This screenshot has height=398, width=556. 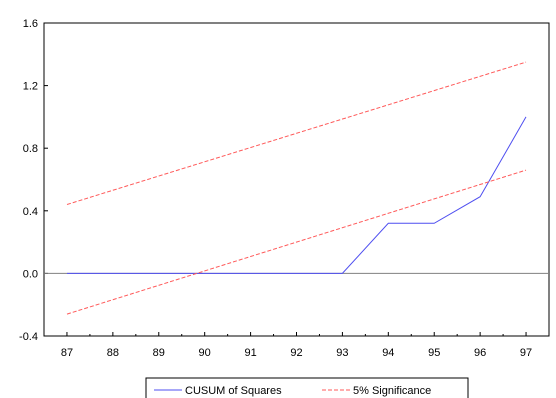 What do you see at coordinates (342, 353) in the screenshot?
I see `x-tick-label: 93` at bounding box center [342, 353].